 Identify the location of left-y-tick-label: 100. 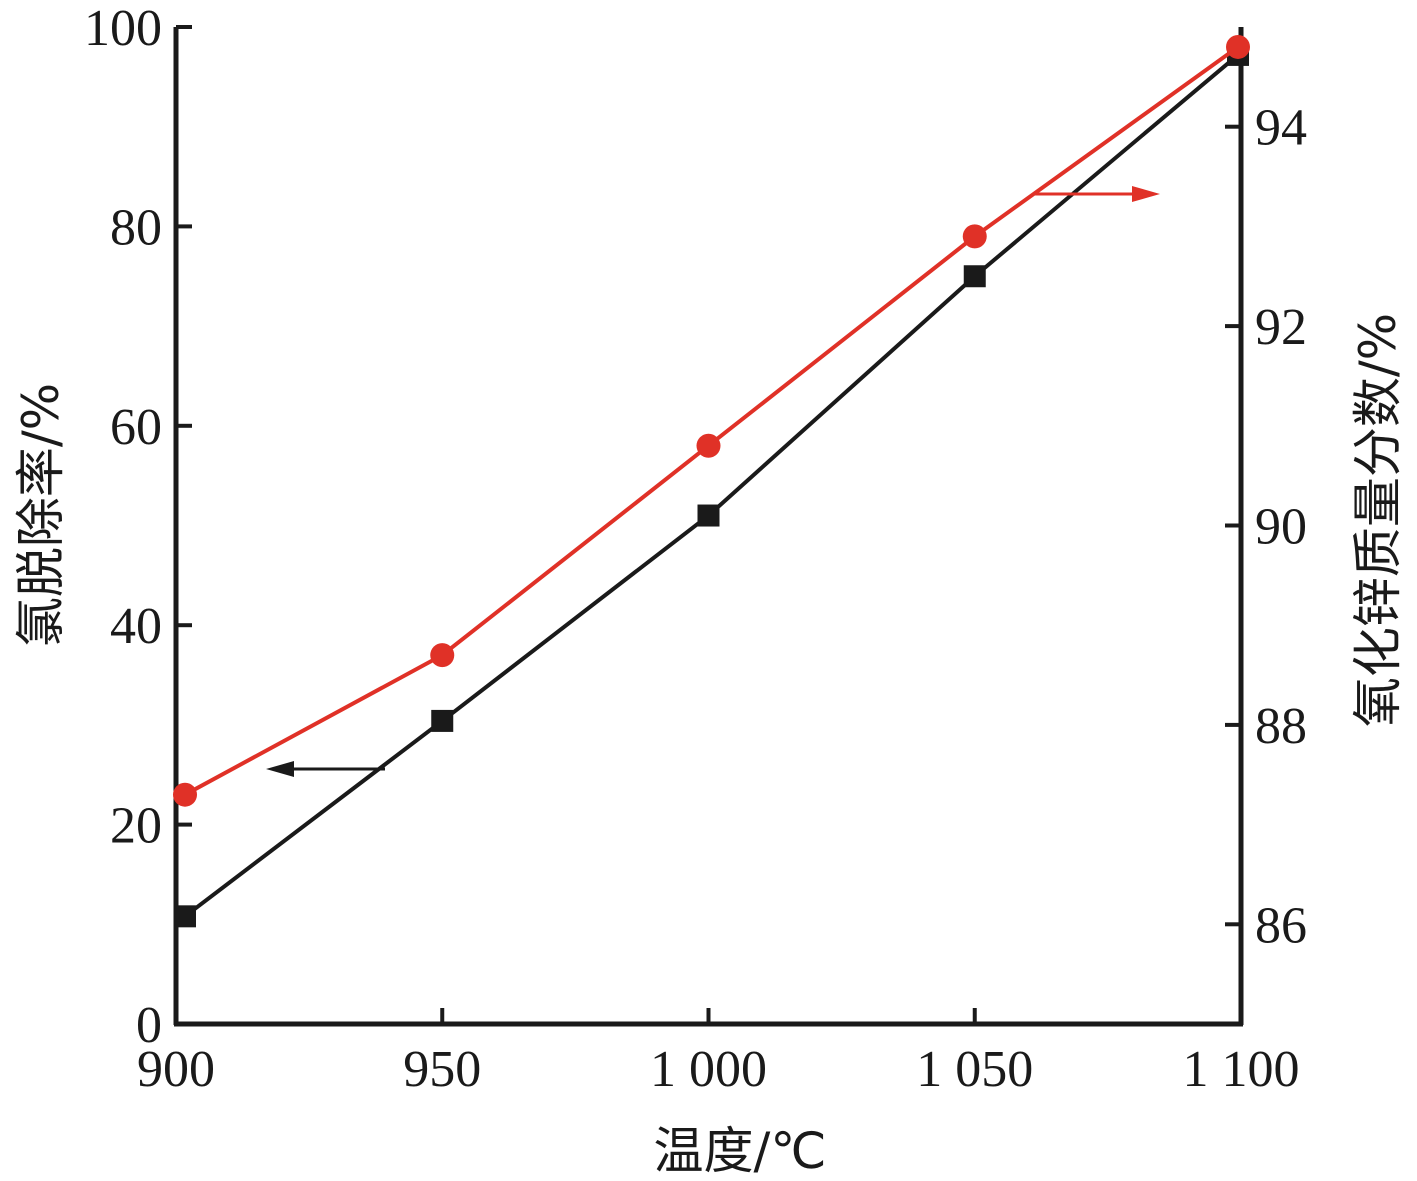
(123, 28).